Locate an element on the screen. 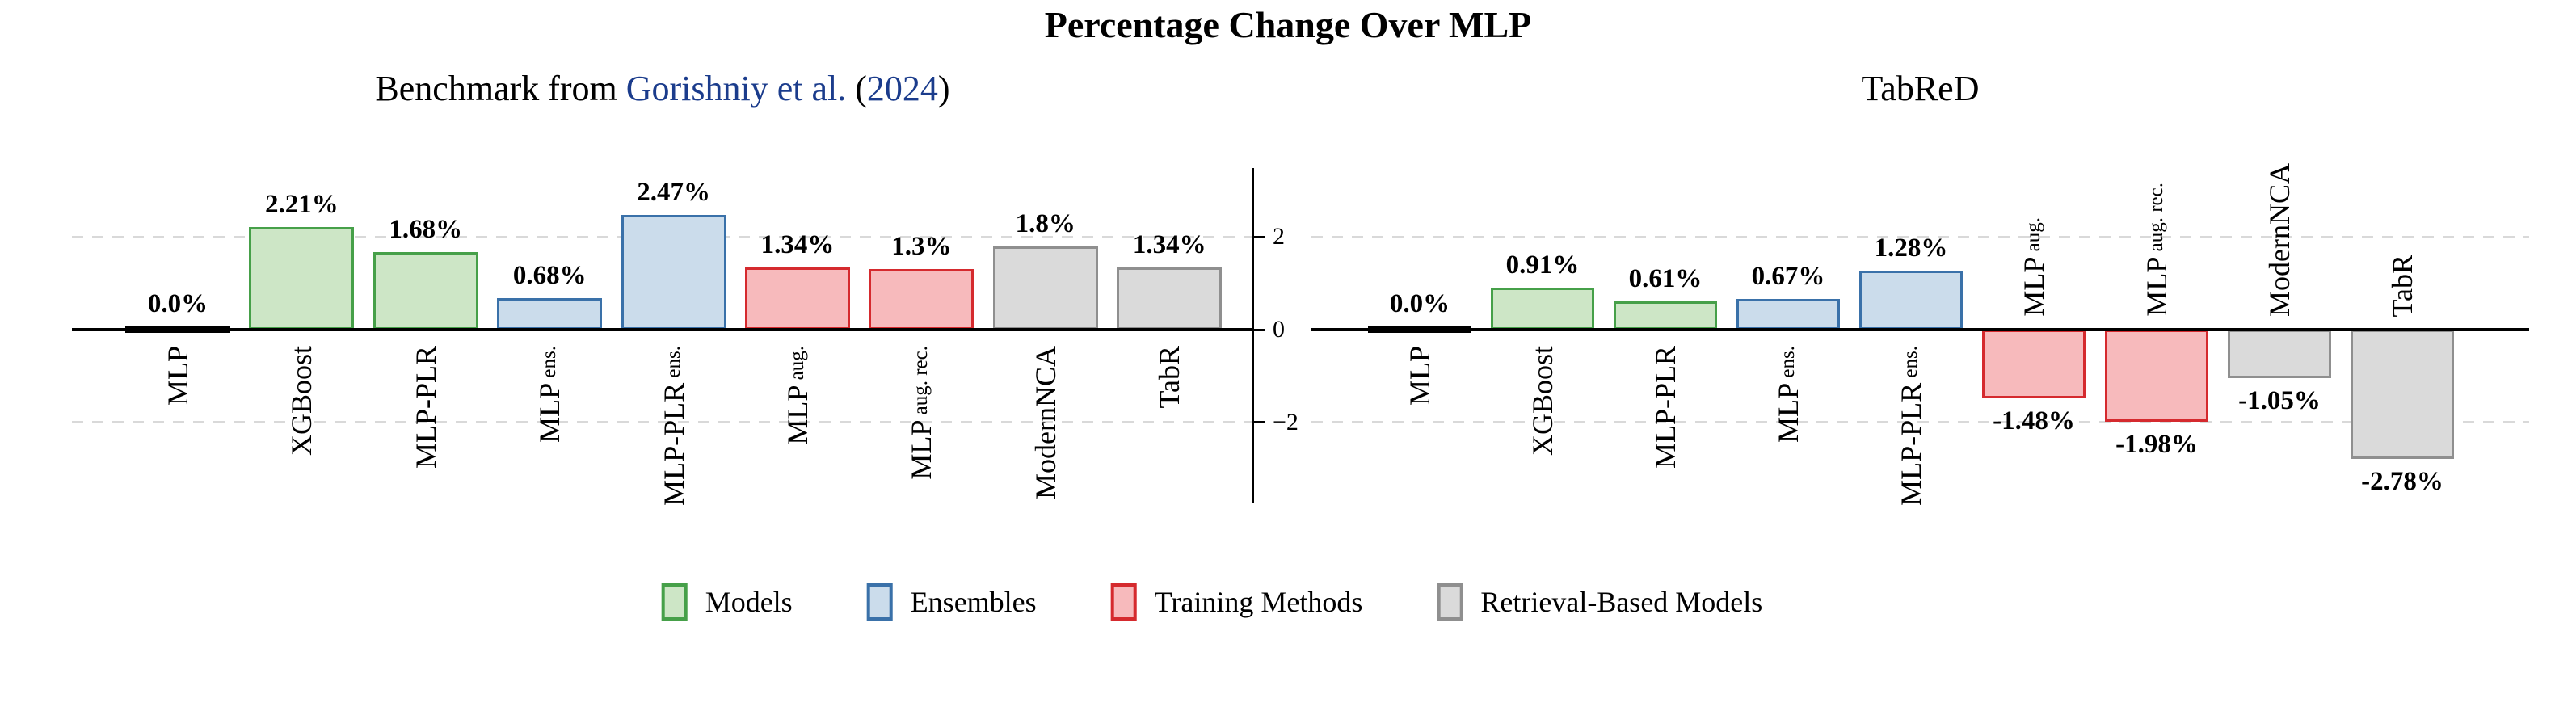 This screenshot has height=711, width=2576. y-axis-tick-label--2: −2 is located at coordinates (1286, 422).